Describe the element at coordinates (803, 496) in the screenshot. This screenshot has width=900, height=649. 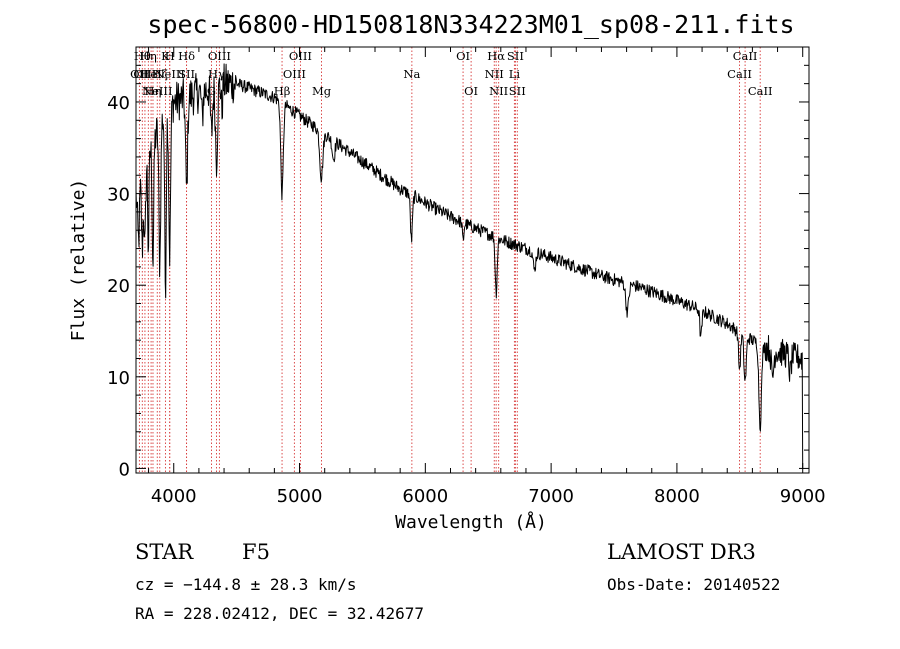
I see `x-tick-label: 9000` at that location.